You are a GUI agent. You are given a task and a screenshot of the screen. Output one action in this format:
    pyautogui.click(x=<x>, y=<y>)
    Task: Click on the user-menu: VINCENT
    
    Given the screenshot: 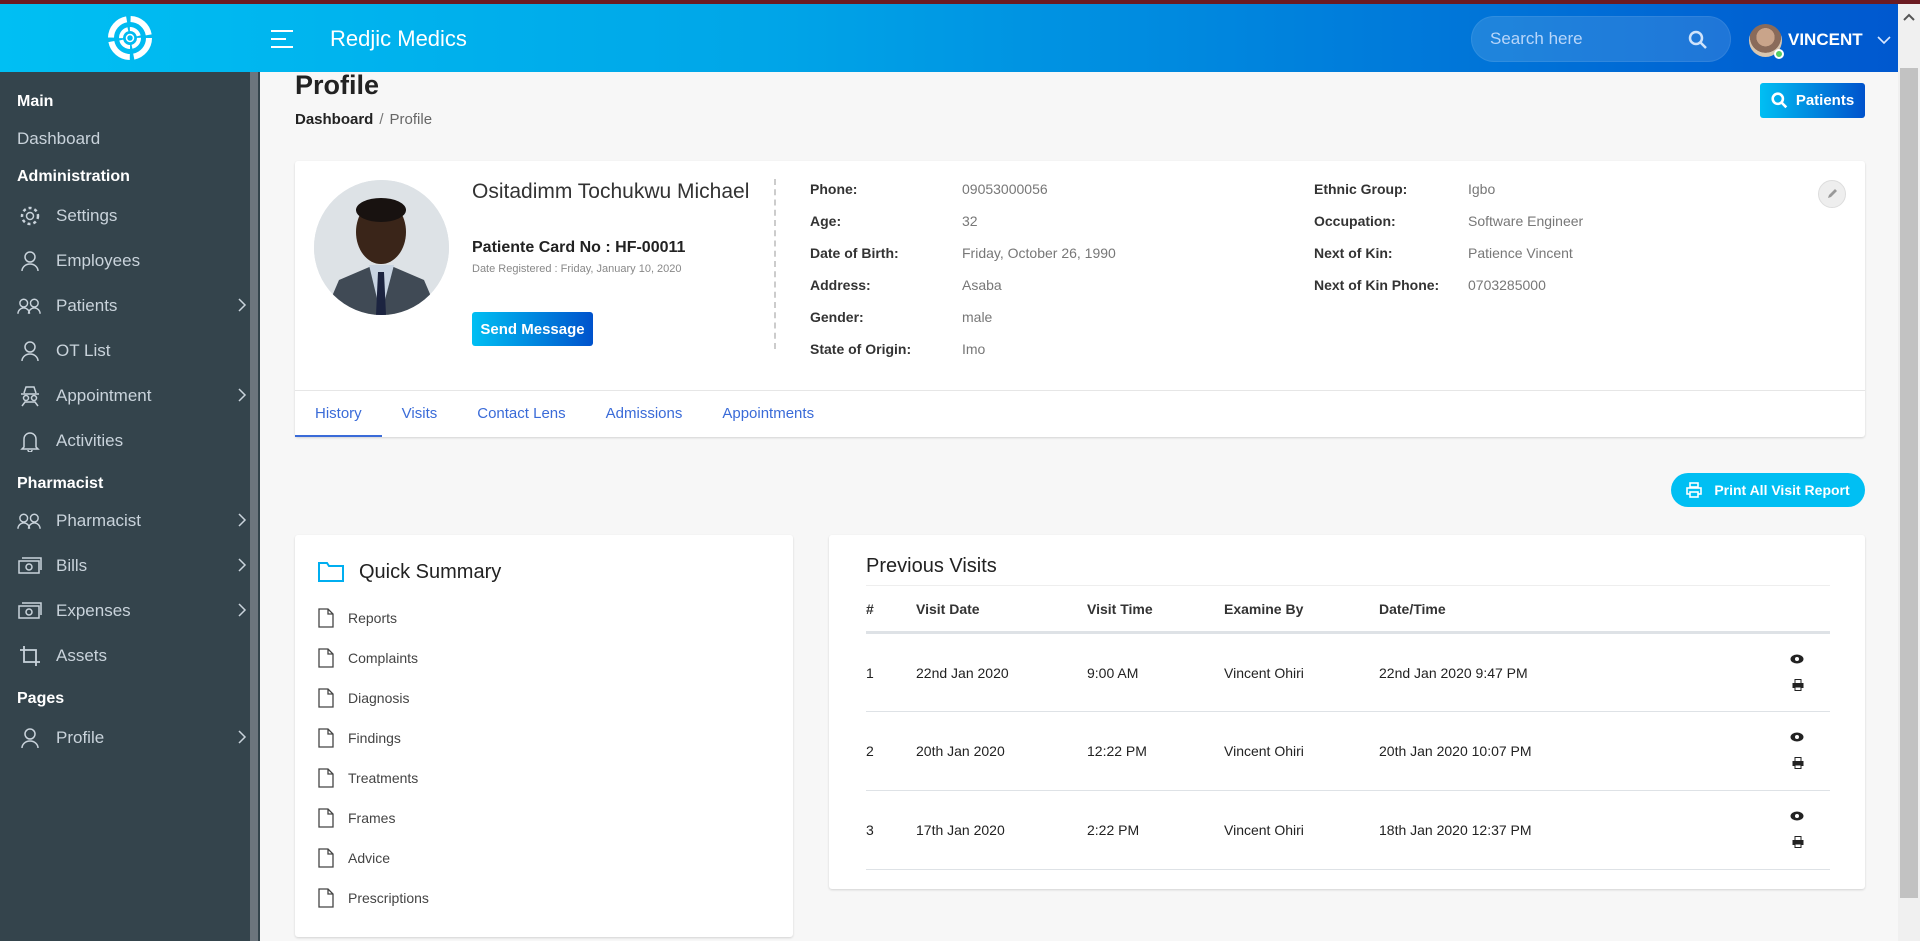 What is the action you would take?
    pyautogui.click(x=1820, y=40)
    